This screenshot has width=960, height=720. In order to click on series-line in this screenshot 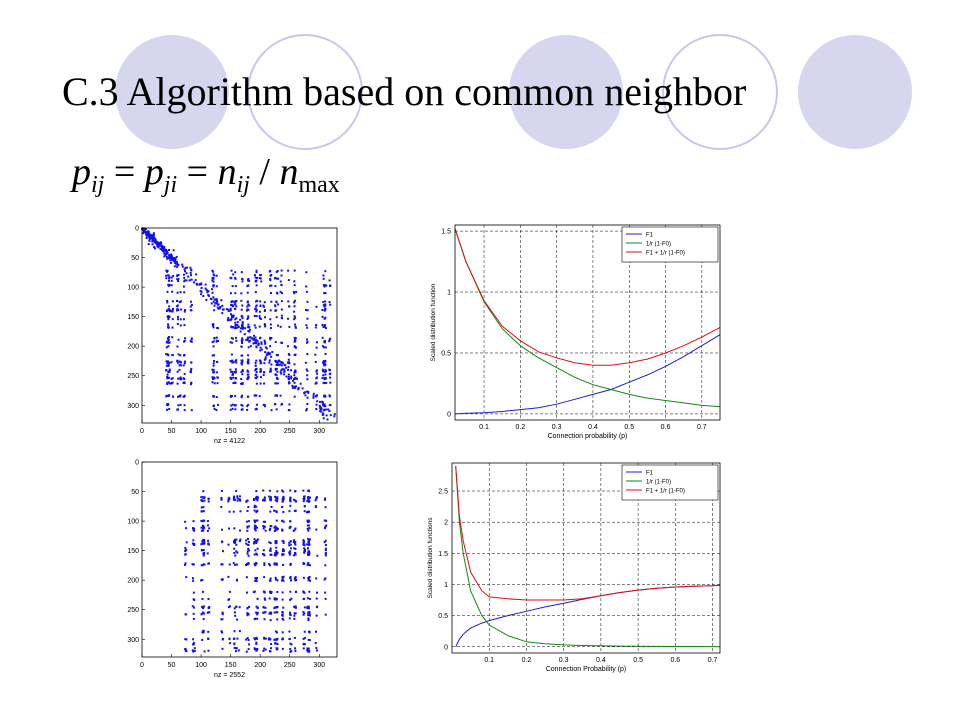, I will do `click(587, 374)`.